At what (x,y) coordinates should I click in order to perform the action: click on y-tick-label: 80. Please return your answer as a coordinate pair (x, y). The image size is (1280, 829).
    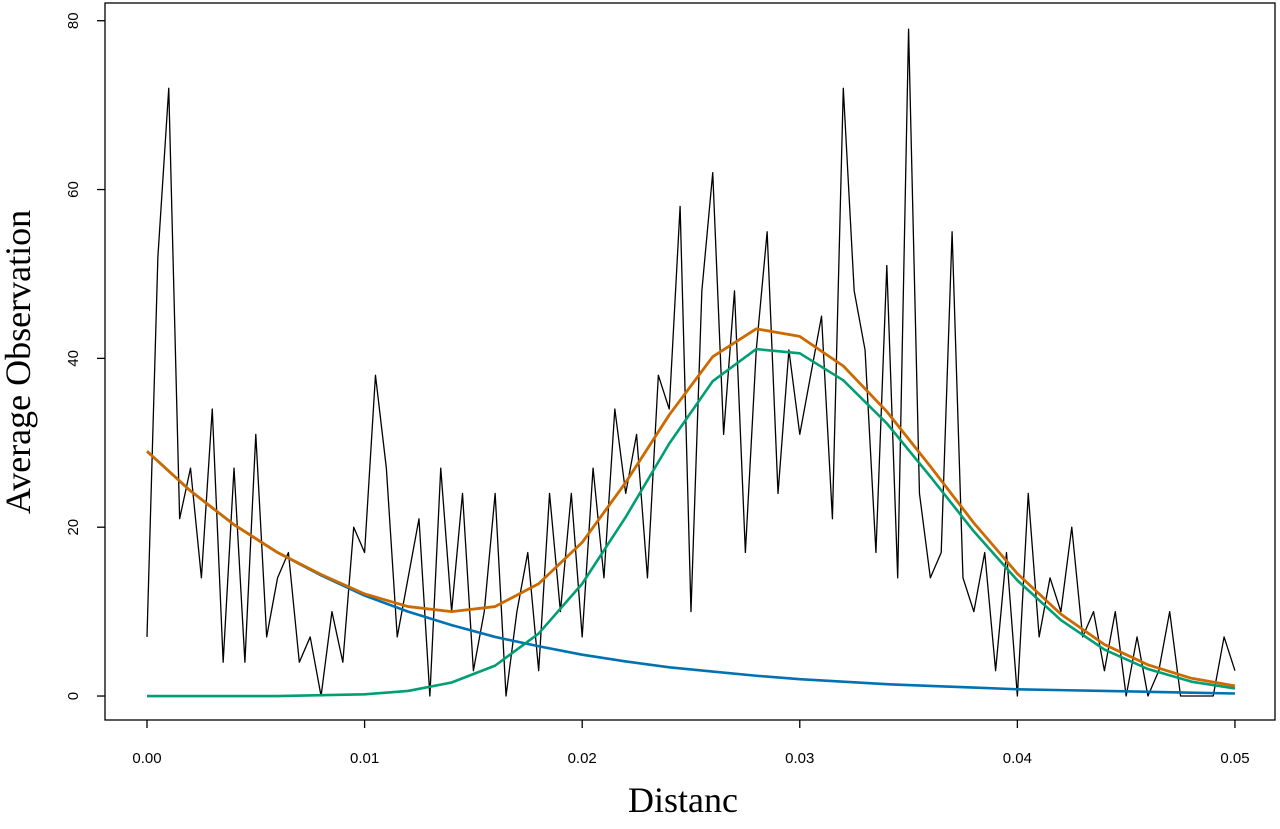
    Looking at the image, I should click on (73, 20).